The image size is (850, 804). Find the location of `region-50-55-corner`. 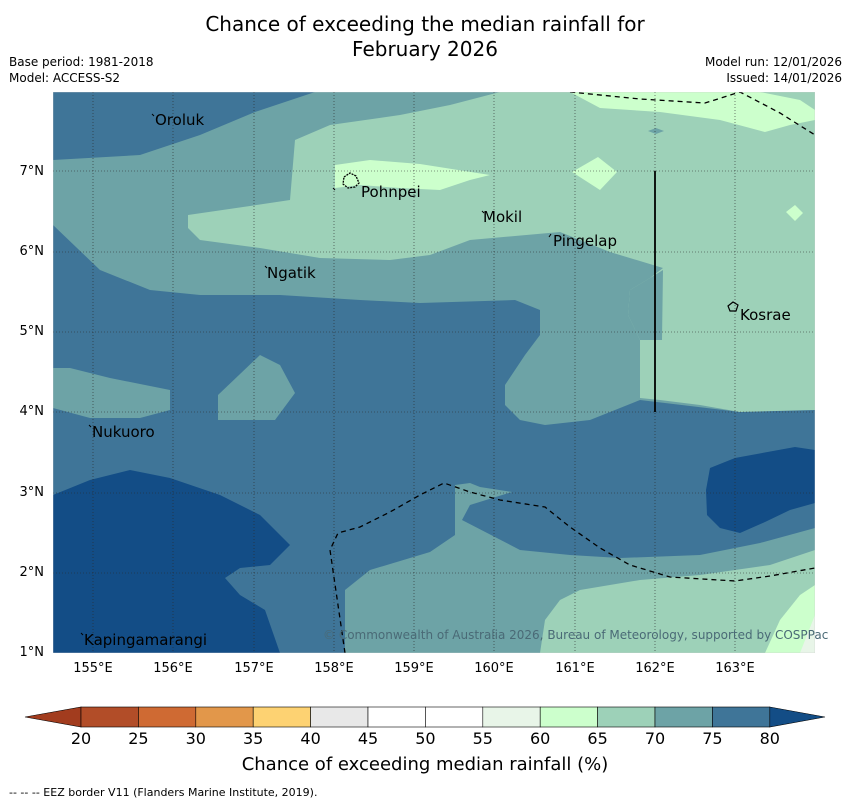

region-50-55-corner is located at coordinates (807, 634).